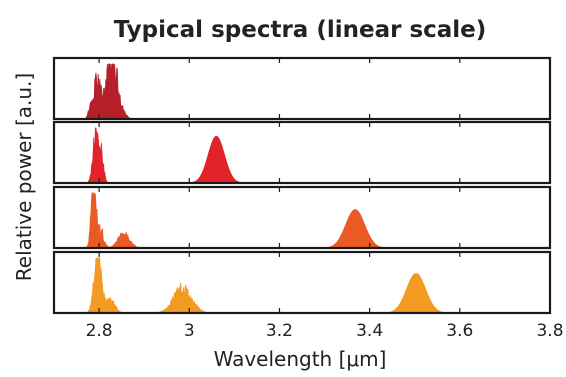 The image size is (566, 377). I want to click on chart-title: Typical spectra (linear scale), so click(300, 30).